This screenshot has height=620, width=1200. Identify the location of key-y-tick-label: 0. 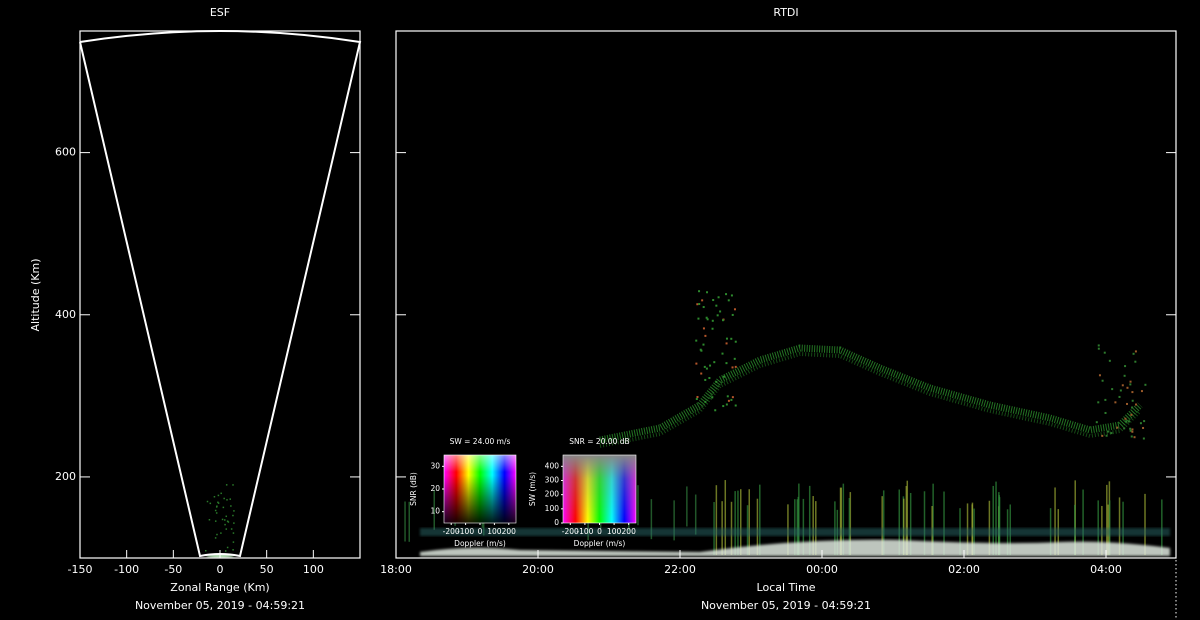
(556, 522).